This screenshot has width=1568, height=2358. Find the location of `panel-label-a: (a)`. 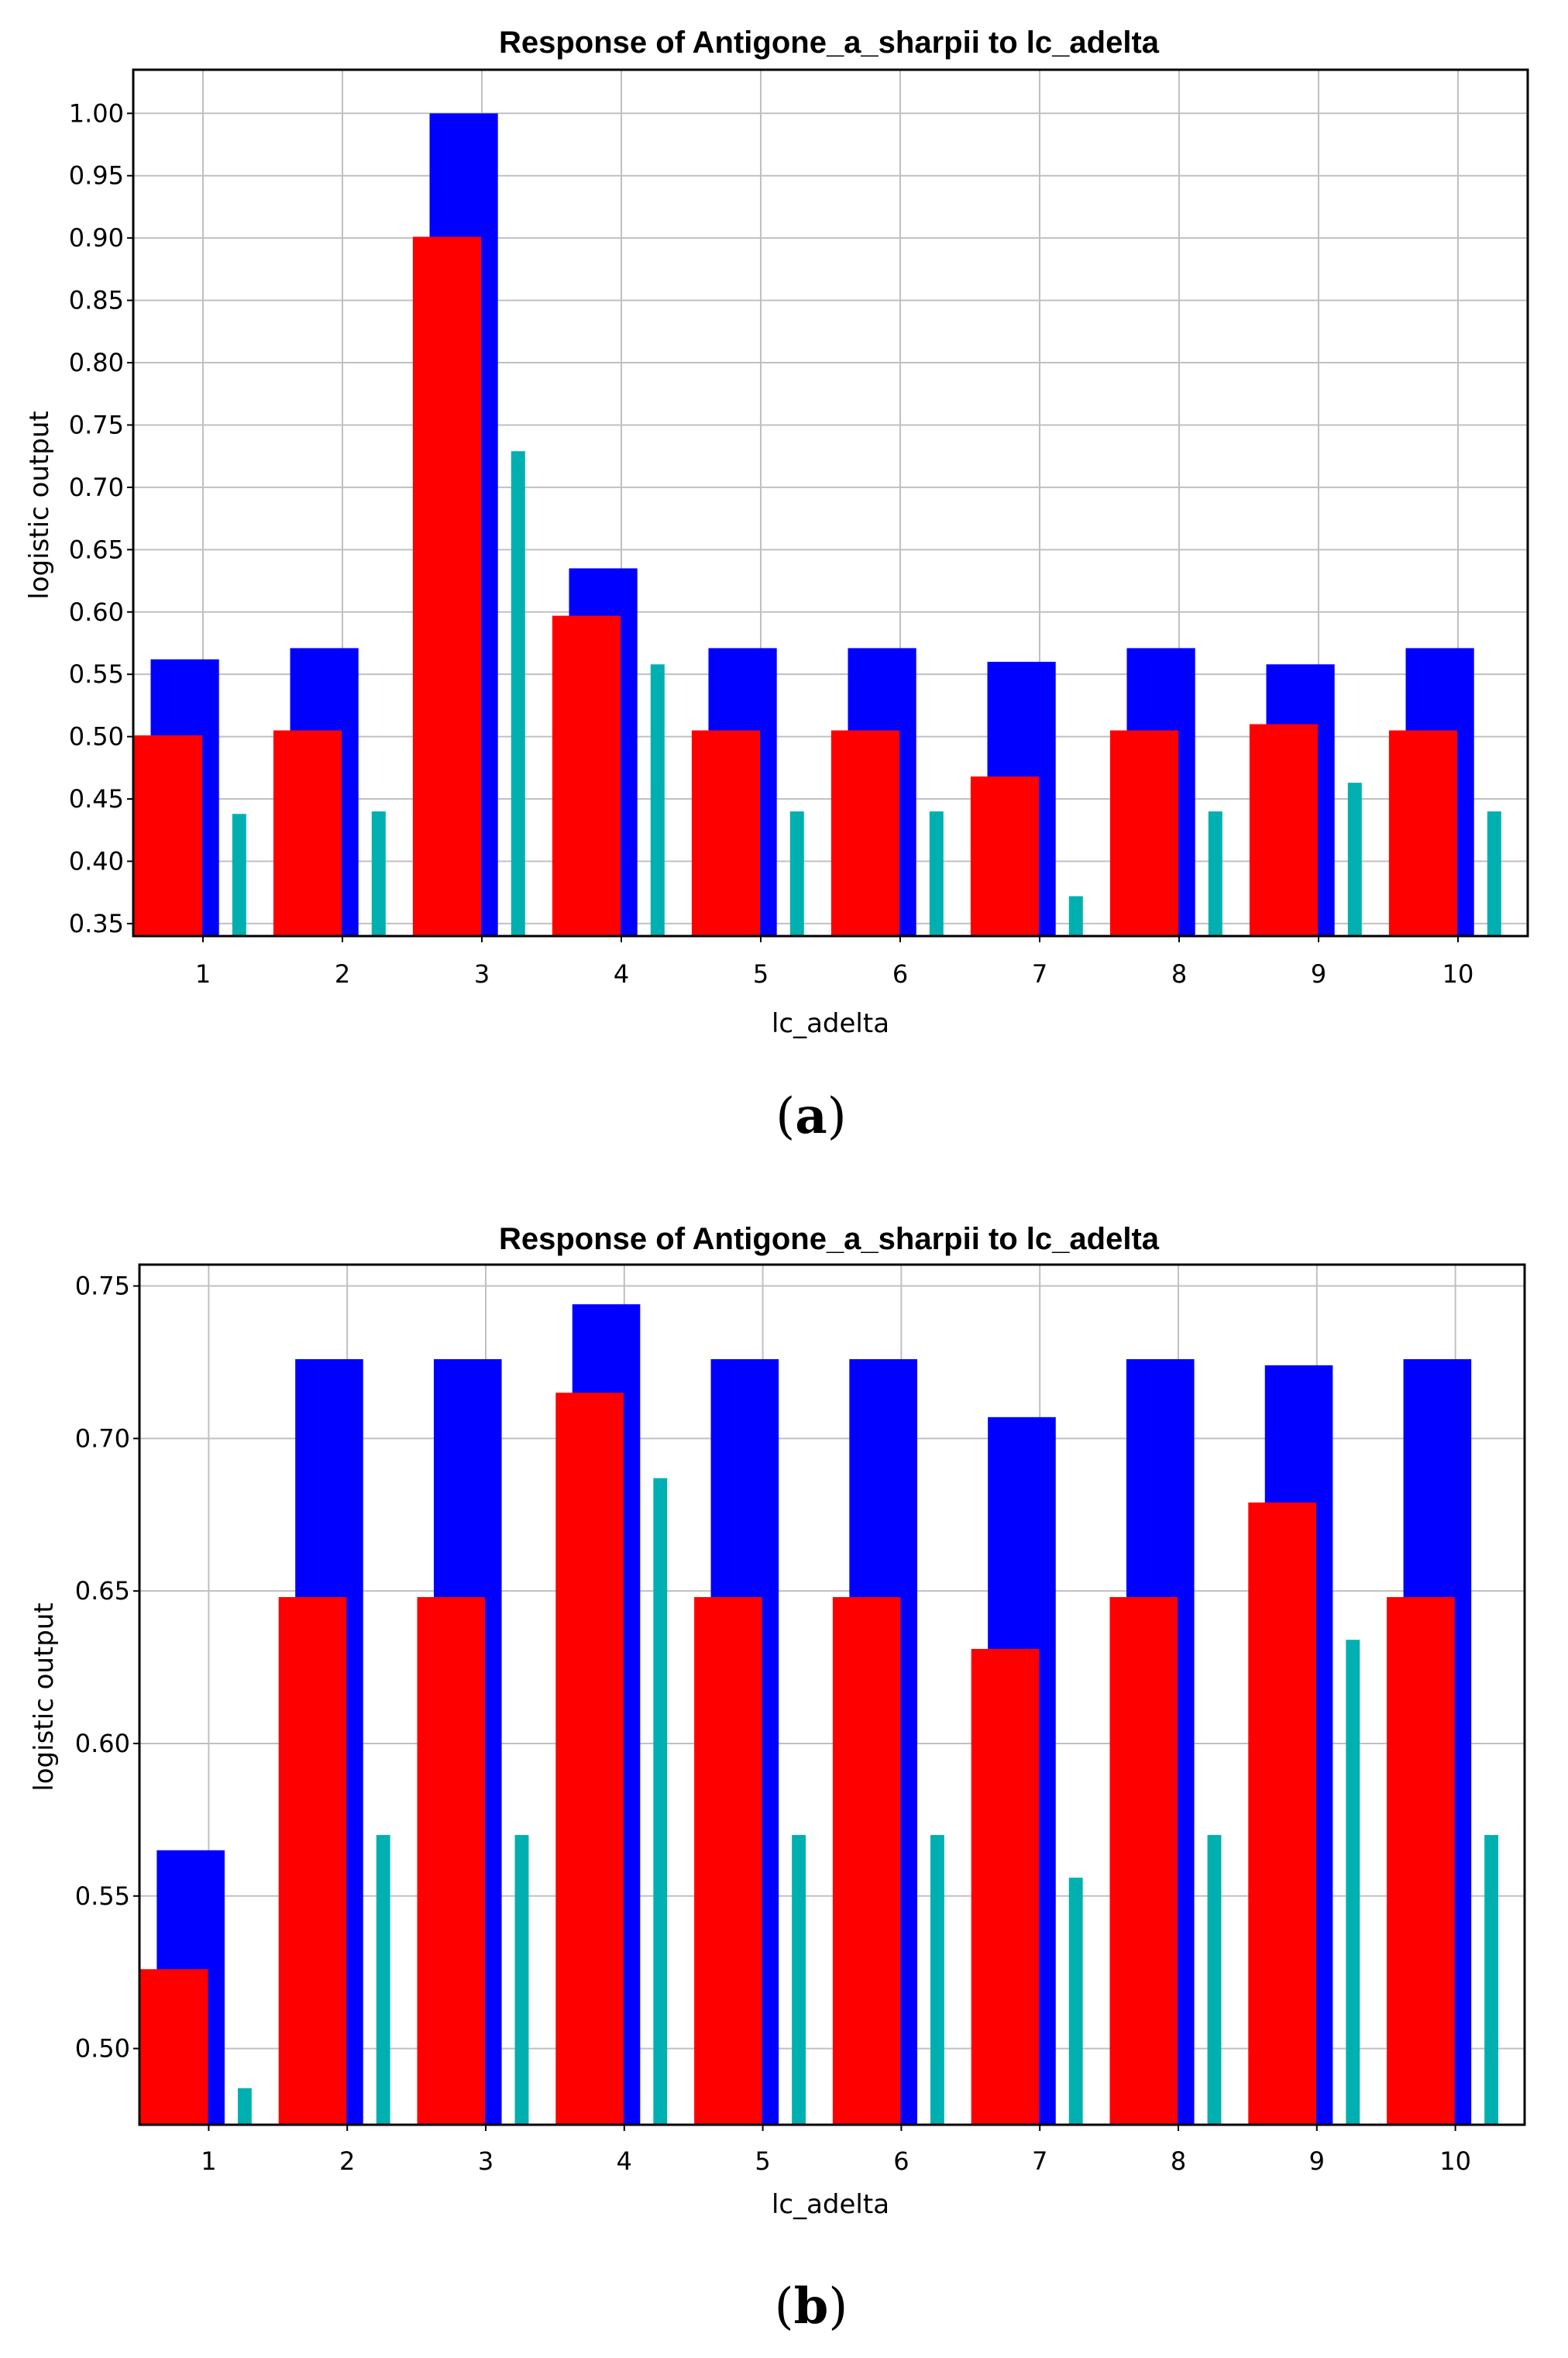

panel-label-a: (a) is located at coordinates (810, 1116).